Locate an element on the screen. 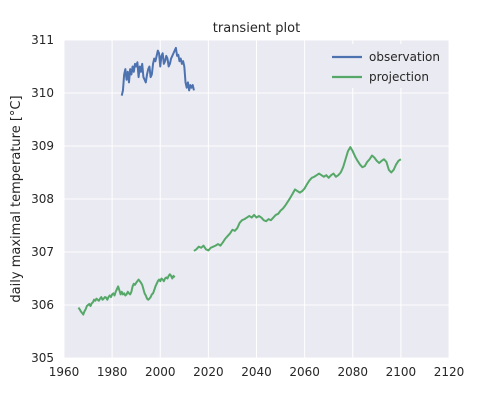 The image size is (500, 400). y-tick-label: 307 is located at coordinates (42, 252).